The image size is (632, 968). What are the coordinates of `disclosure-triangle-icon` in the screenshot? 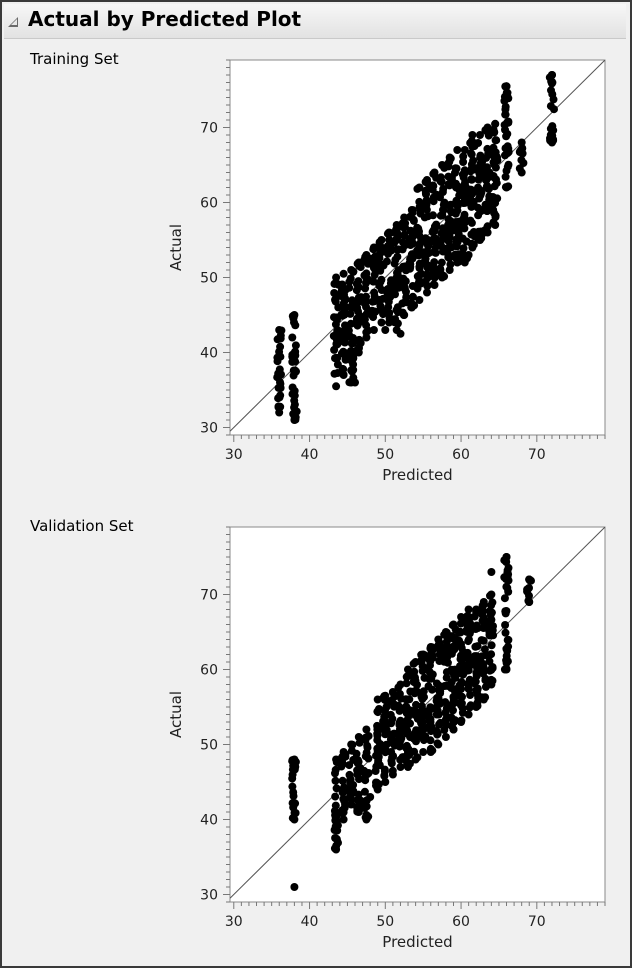 It's located at (13, 22).